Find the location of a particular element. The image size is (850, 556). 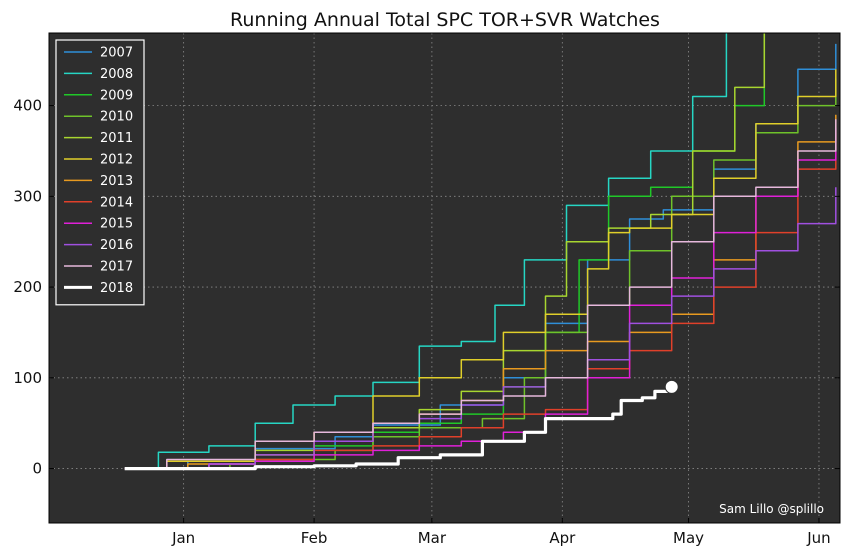

series-line-2018 is located at coordinates (399, 428).